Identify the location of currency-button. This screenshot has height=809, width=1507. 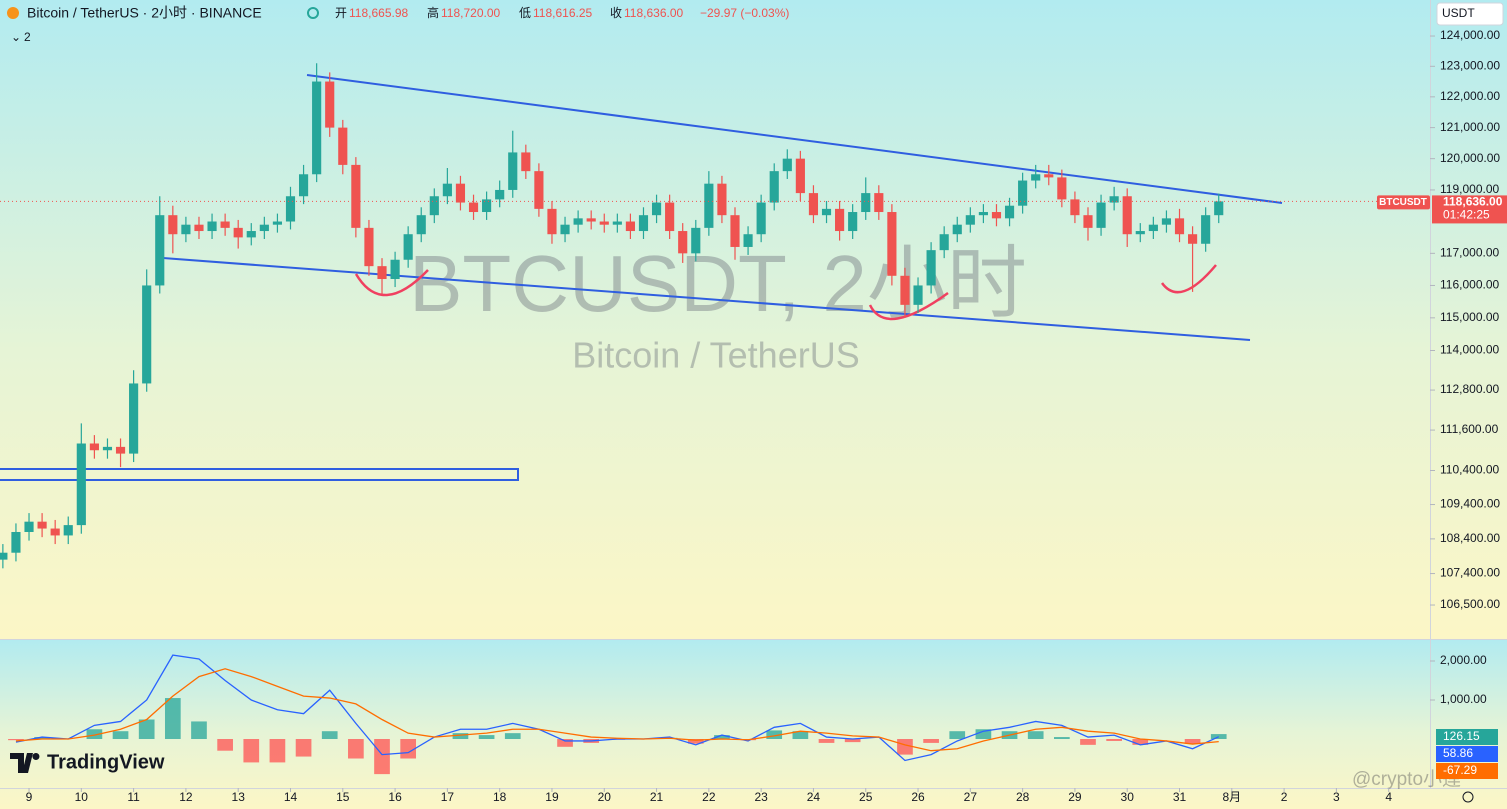
(1470, 14).